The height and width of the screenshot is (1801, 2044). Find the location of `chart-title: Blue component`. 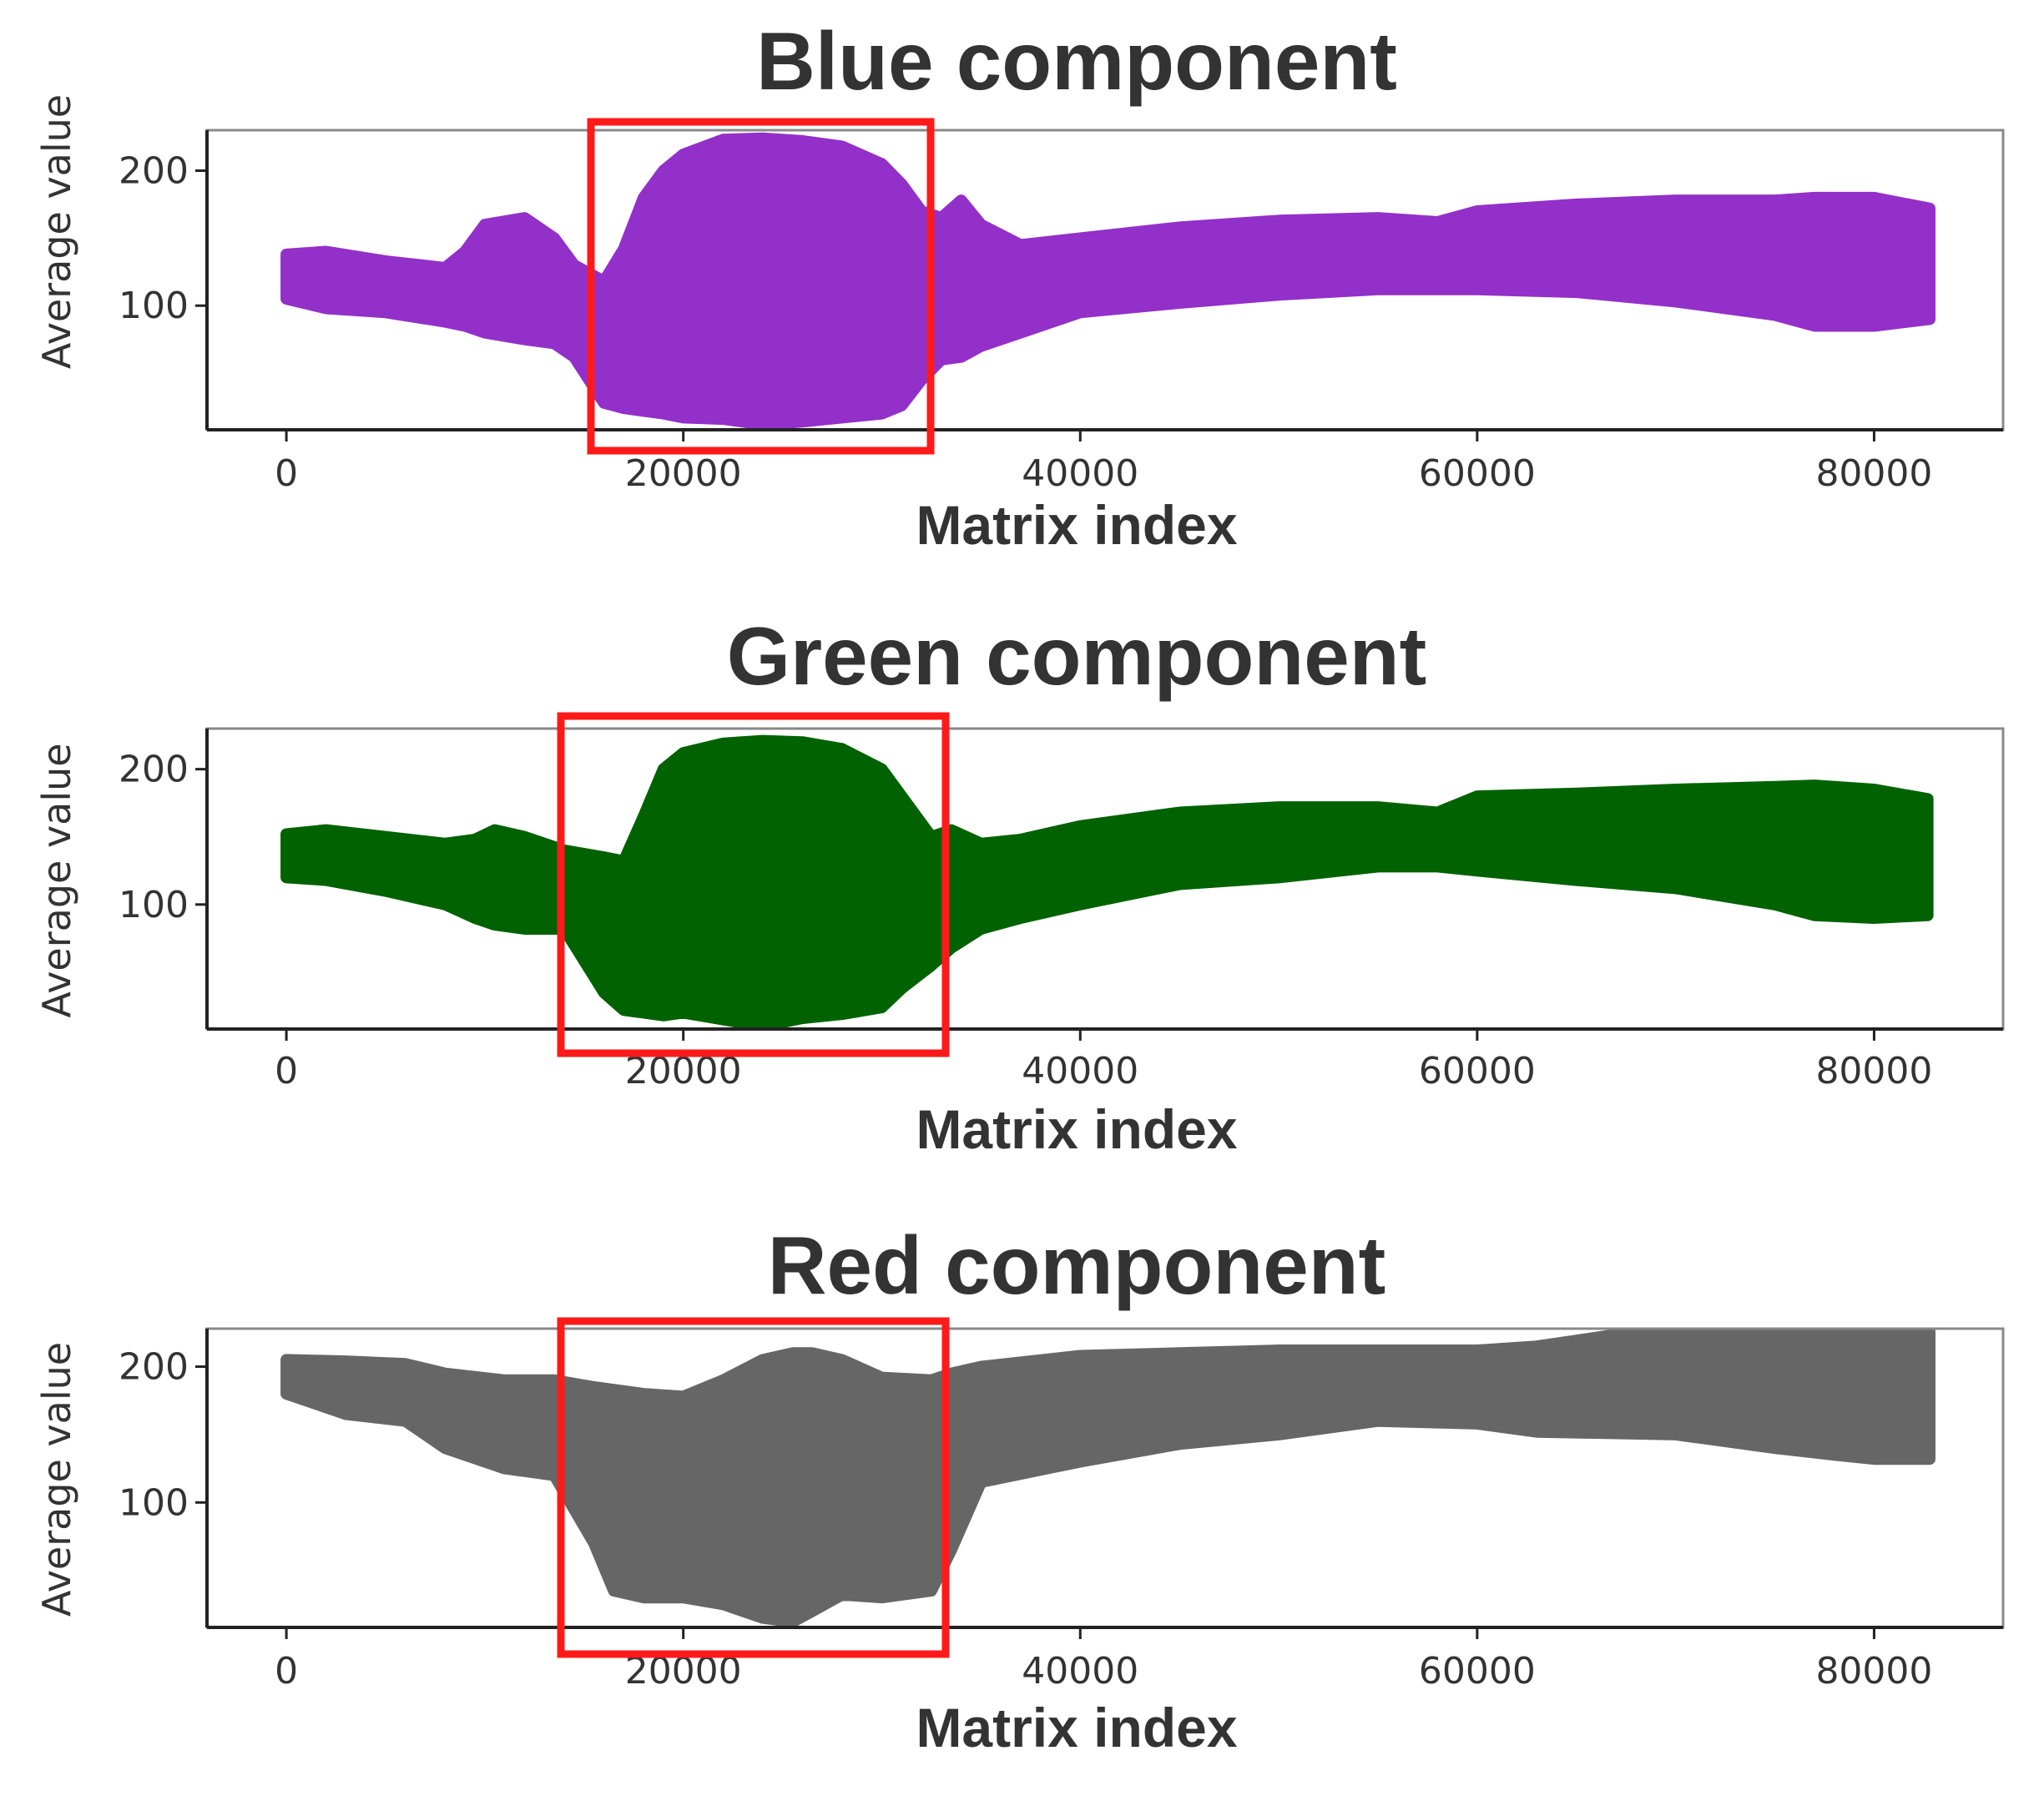

chart-title: Blue component is located at coordinates (1076, 61).